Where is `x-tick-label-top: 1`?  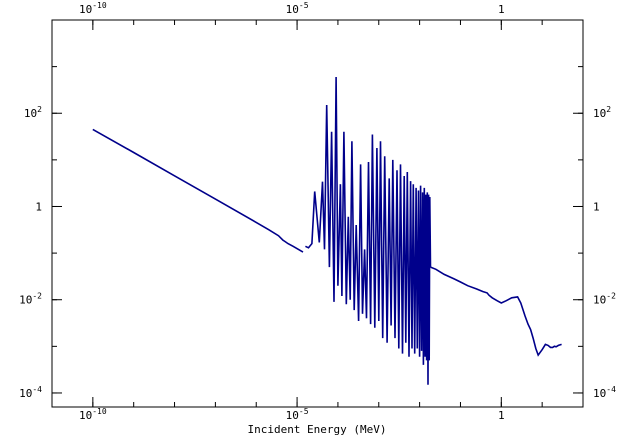 x-tick-label-top: 1 is located at coordinates (501, 9).